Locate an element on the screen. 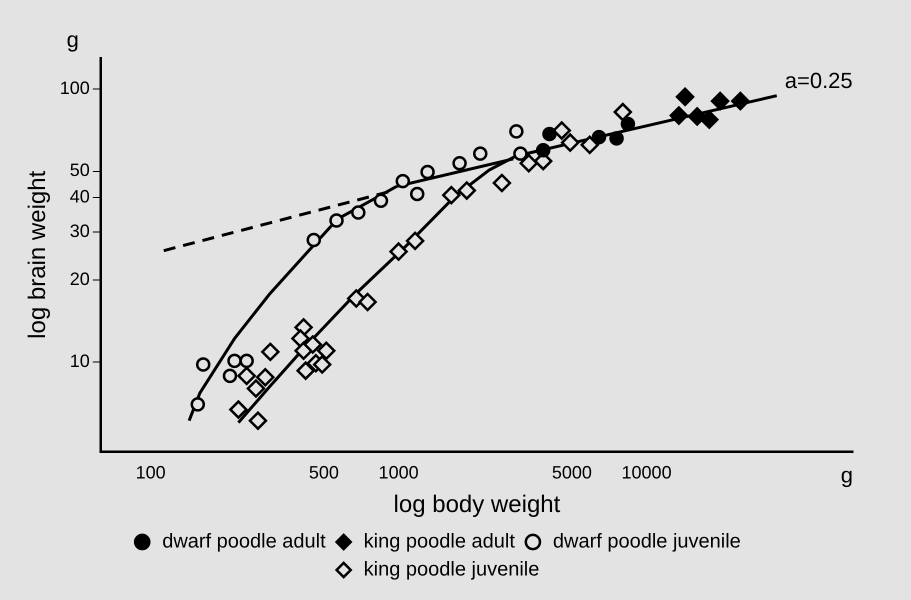 The image size is (911, 600). x-tick-label: 500 is located at coordinates (323, 472).